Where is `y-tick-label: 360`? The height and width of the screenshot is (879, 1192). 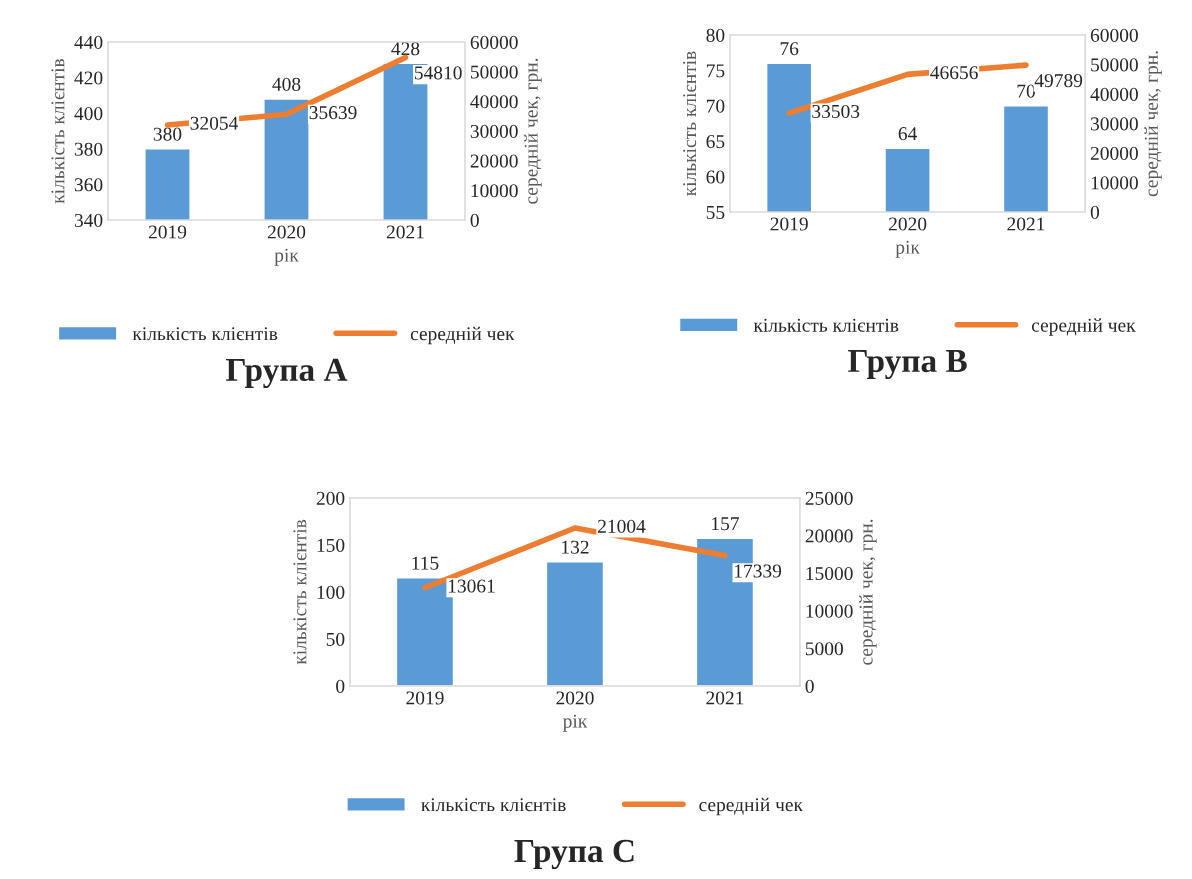 y-tick-label: 360 is located at coordinates (88, 185).